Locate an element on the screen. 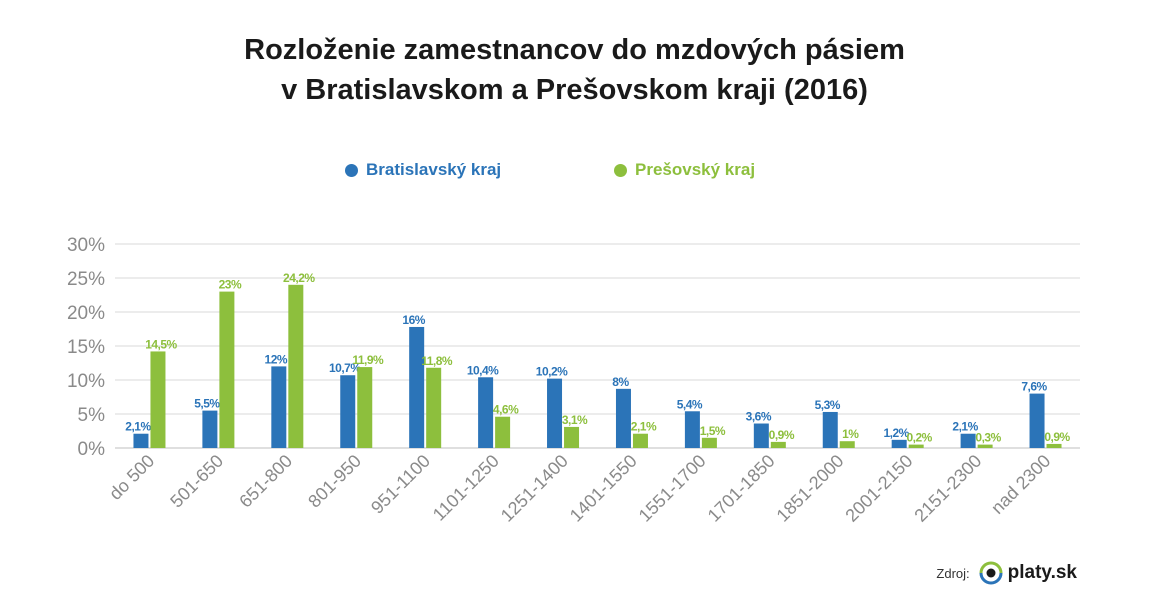  legend-dot-presov is located at coordinates (620, 170).